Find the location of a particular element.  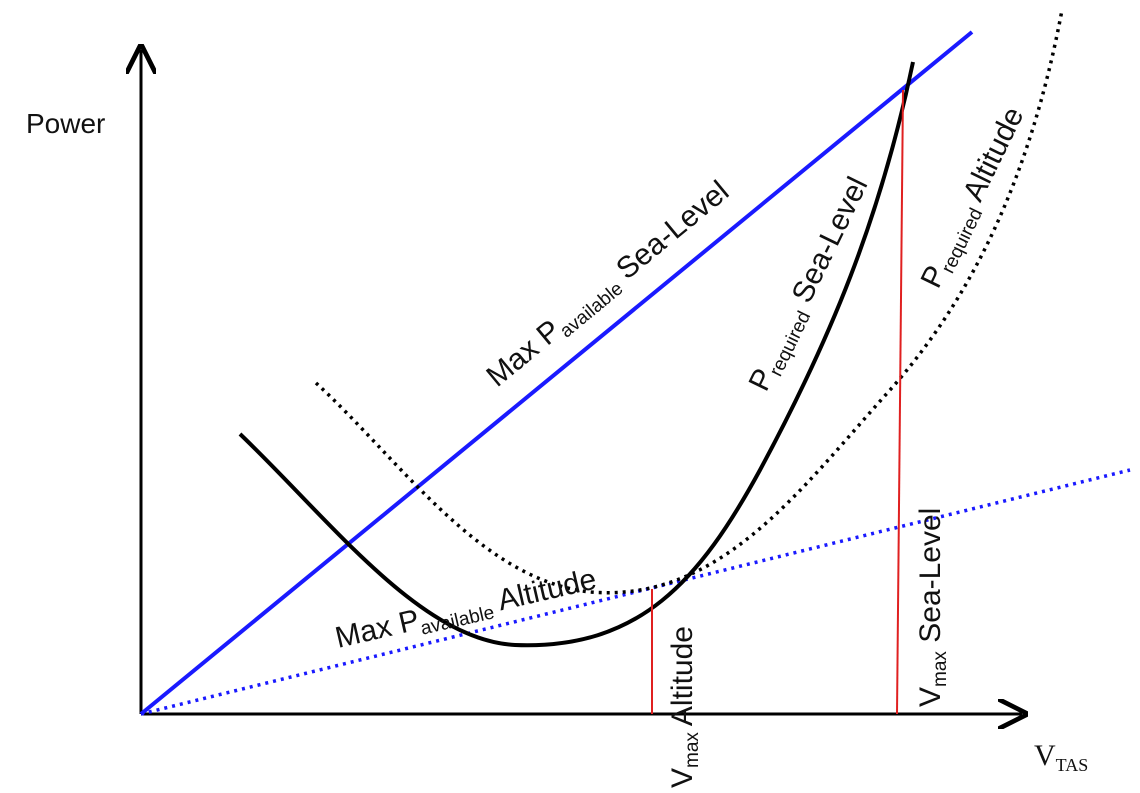

vmax-altitude-label: VmaxAltitude is located at coordinates (684, 707).